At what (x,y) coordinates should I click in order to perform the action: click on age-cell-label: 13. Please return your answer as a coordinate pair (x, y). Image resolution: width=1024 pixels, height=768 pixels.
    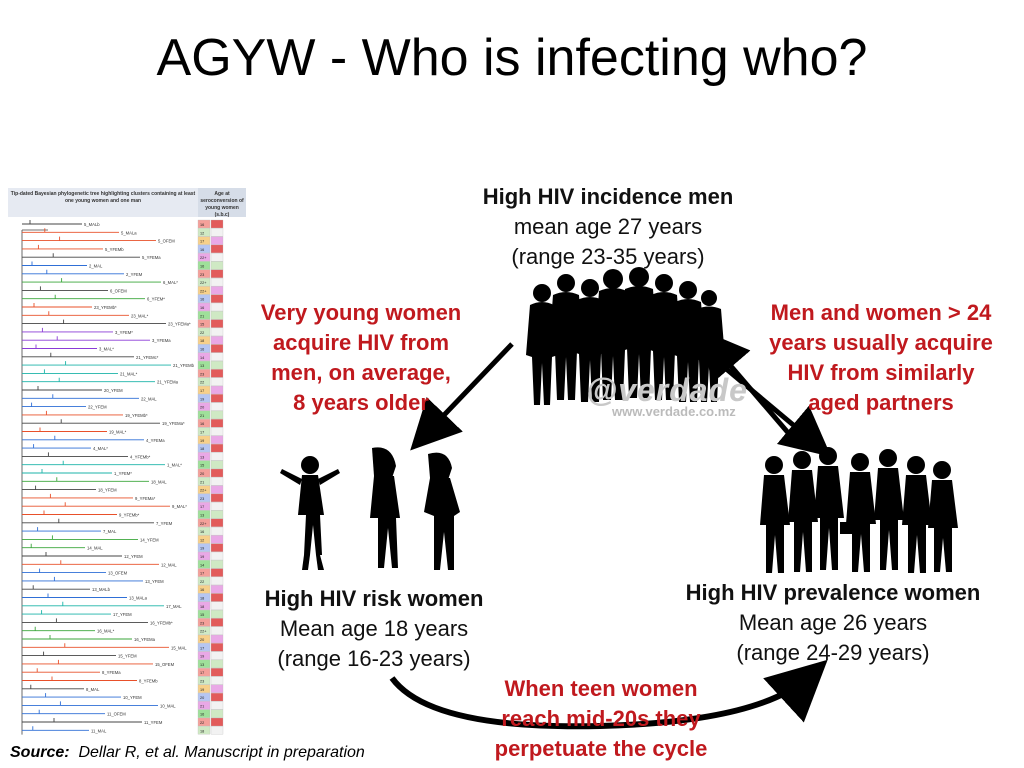
    Looking at the image, I should click on (202, 366).